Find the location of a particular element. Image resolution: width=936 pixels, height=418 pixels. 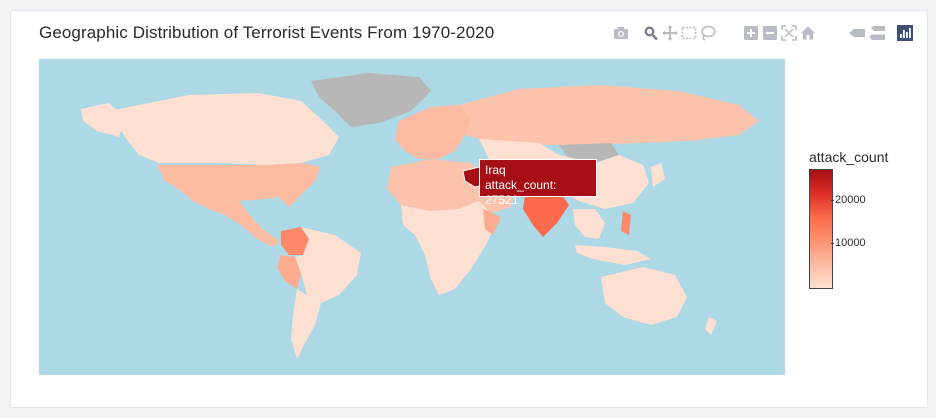

colorbar is located at coordinates (821, 229).